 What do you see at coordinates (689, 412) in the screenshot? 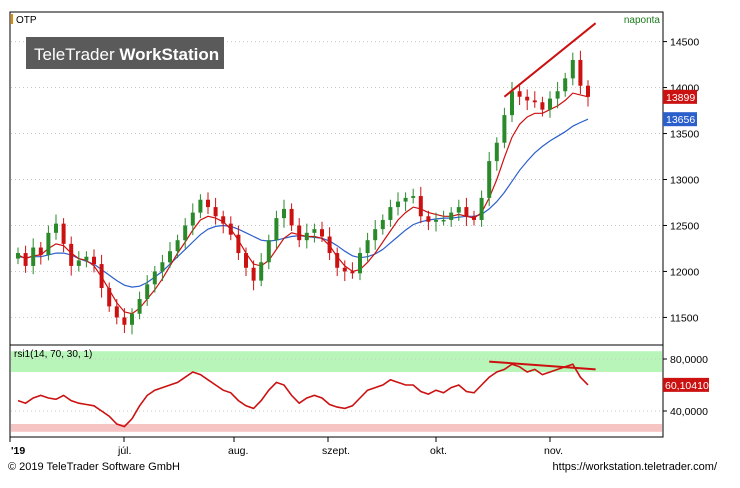
I see `rsi-tick-label: 40,0000` at bounding box center [689, 412].